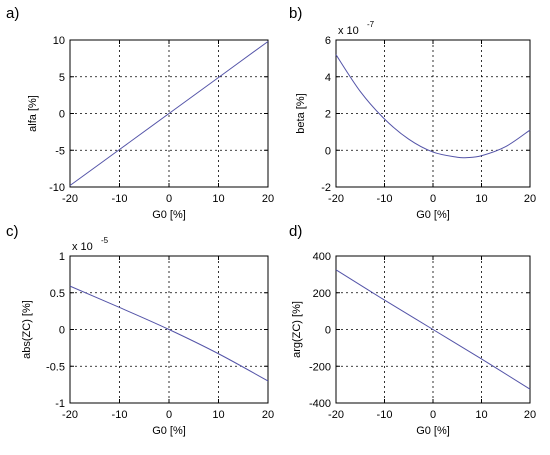  What do you see at coordinates (57, 188) in the screenshot?
I see `y-tick-label: -10` at bounding box center [57, 188].